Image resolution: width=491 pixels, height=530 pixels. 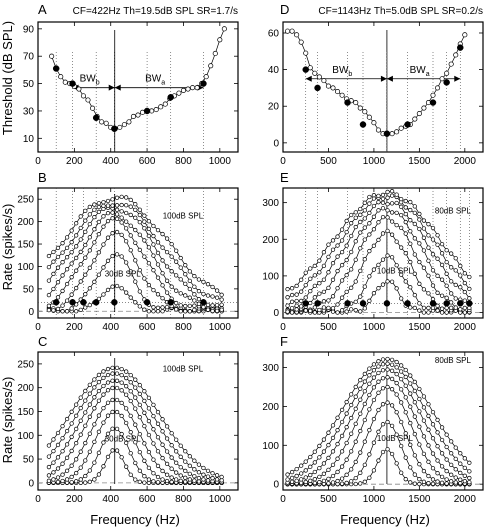 What do you see at coordinates (183, 215) in the screenshot?
I see `level-label-top: 100dB SPL` at bounding box center [183, 215].